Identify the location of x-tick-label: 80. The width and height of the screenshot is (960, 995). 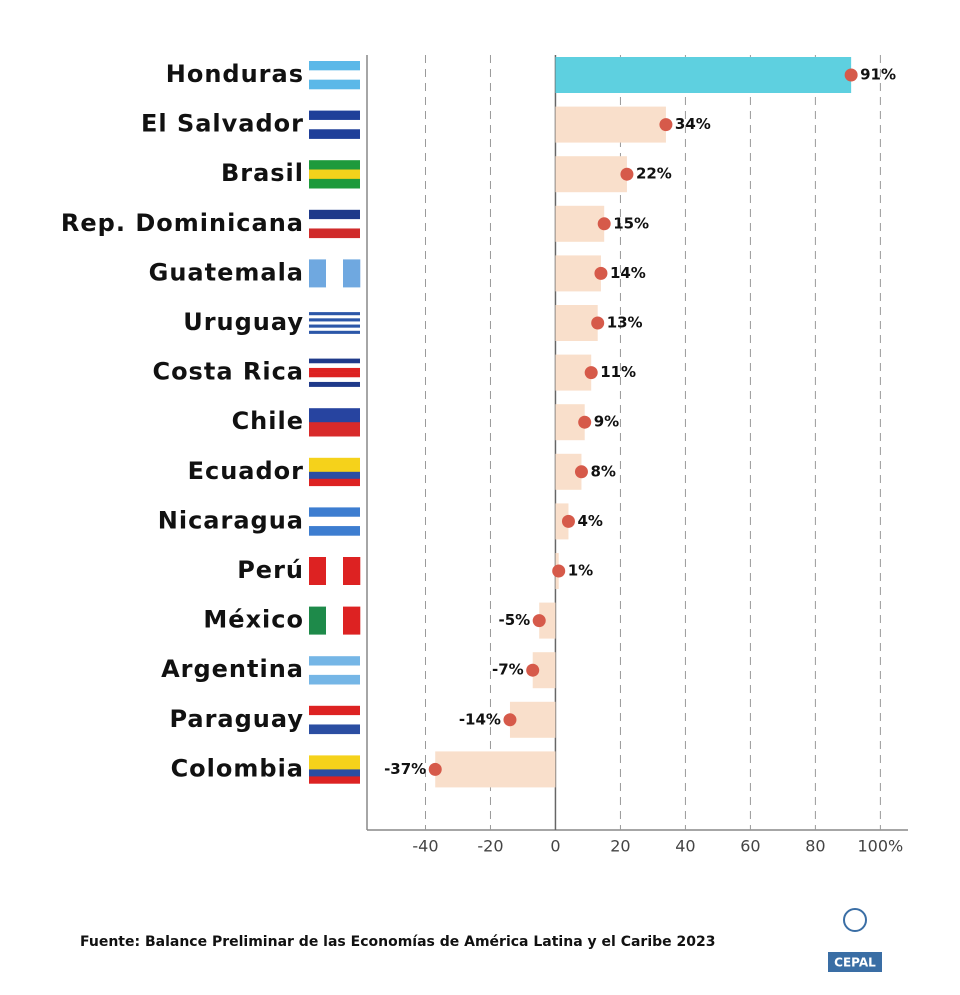
(815, 846).